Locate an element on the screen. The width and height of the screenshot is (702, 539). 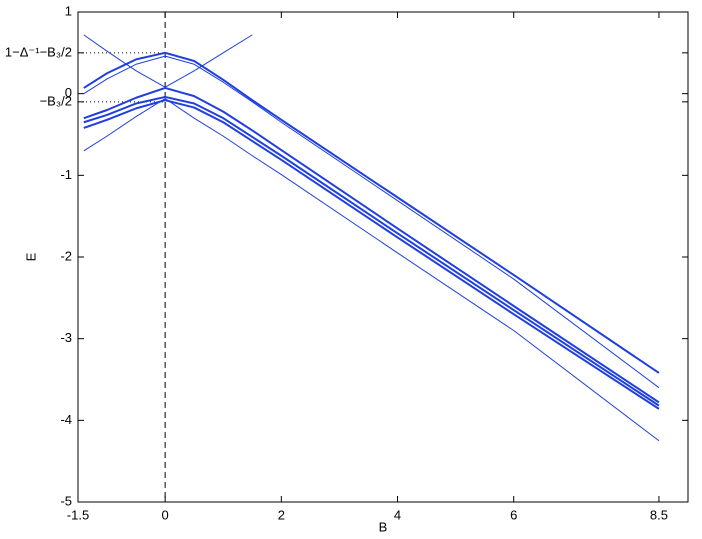
x-tick-label: 2 is located at coordinates (281, 514).